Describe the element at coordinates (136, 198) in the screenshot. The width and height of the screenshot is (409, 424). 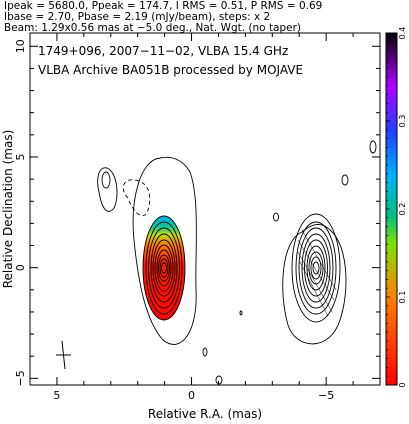
I see `negative-contour` at that location.